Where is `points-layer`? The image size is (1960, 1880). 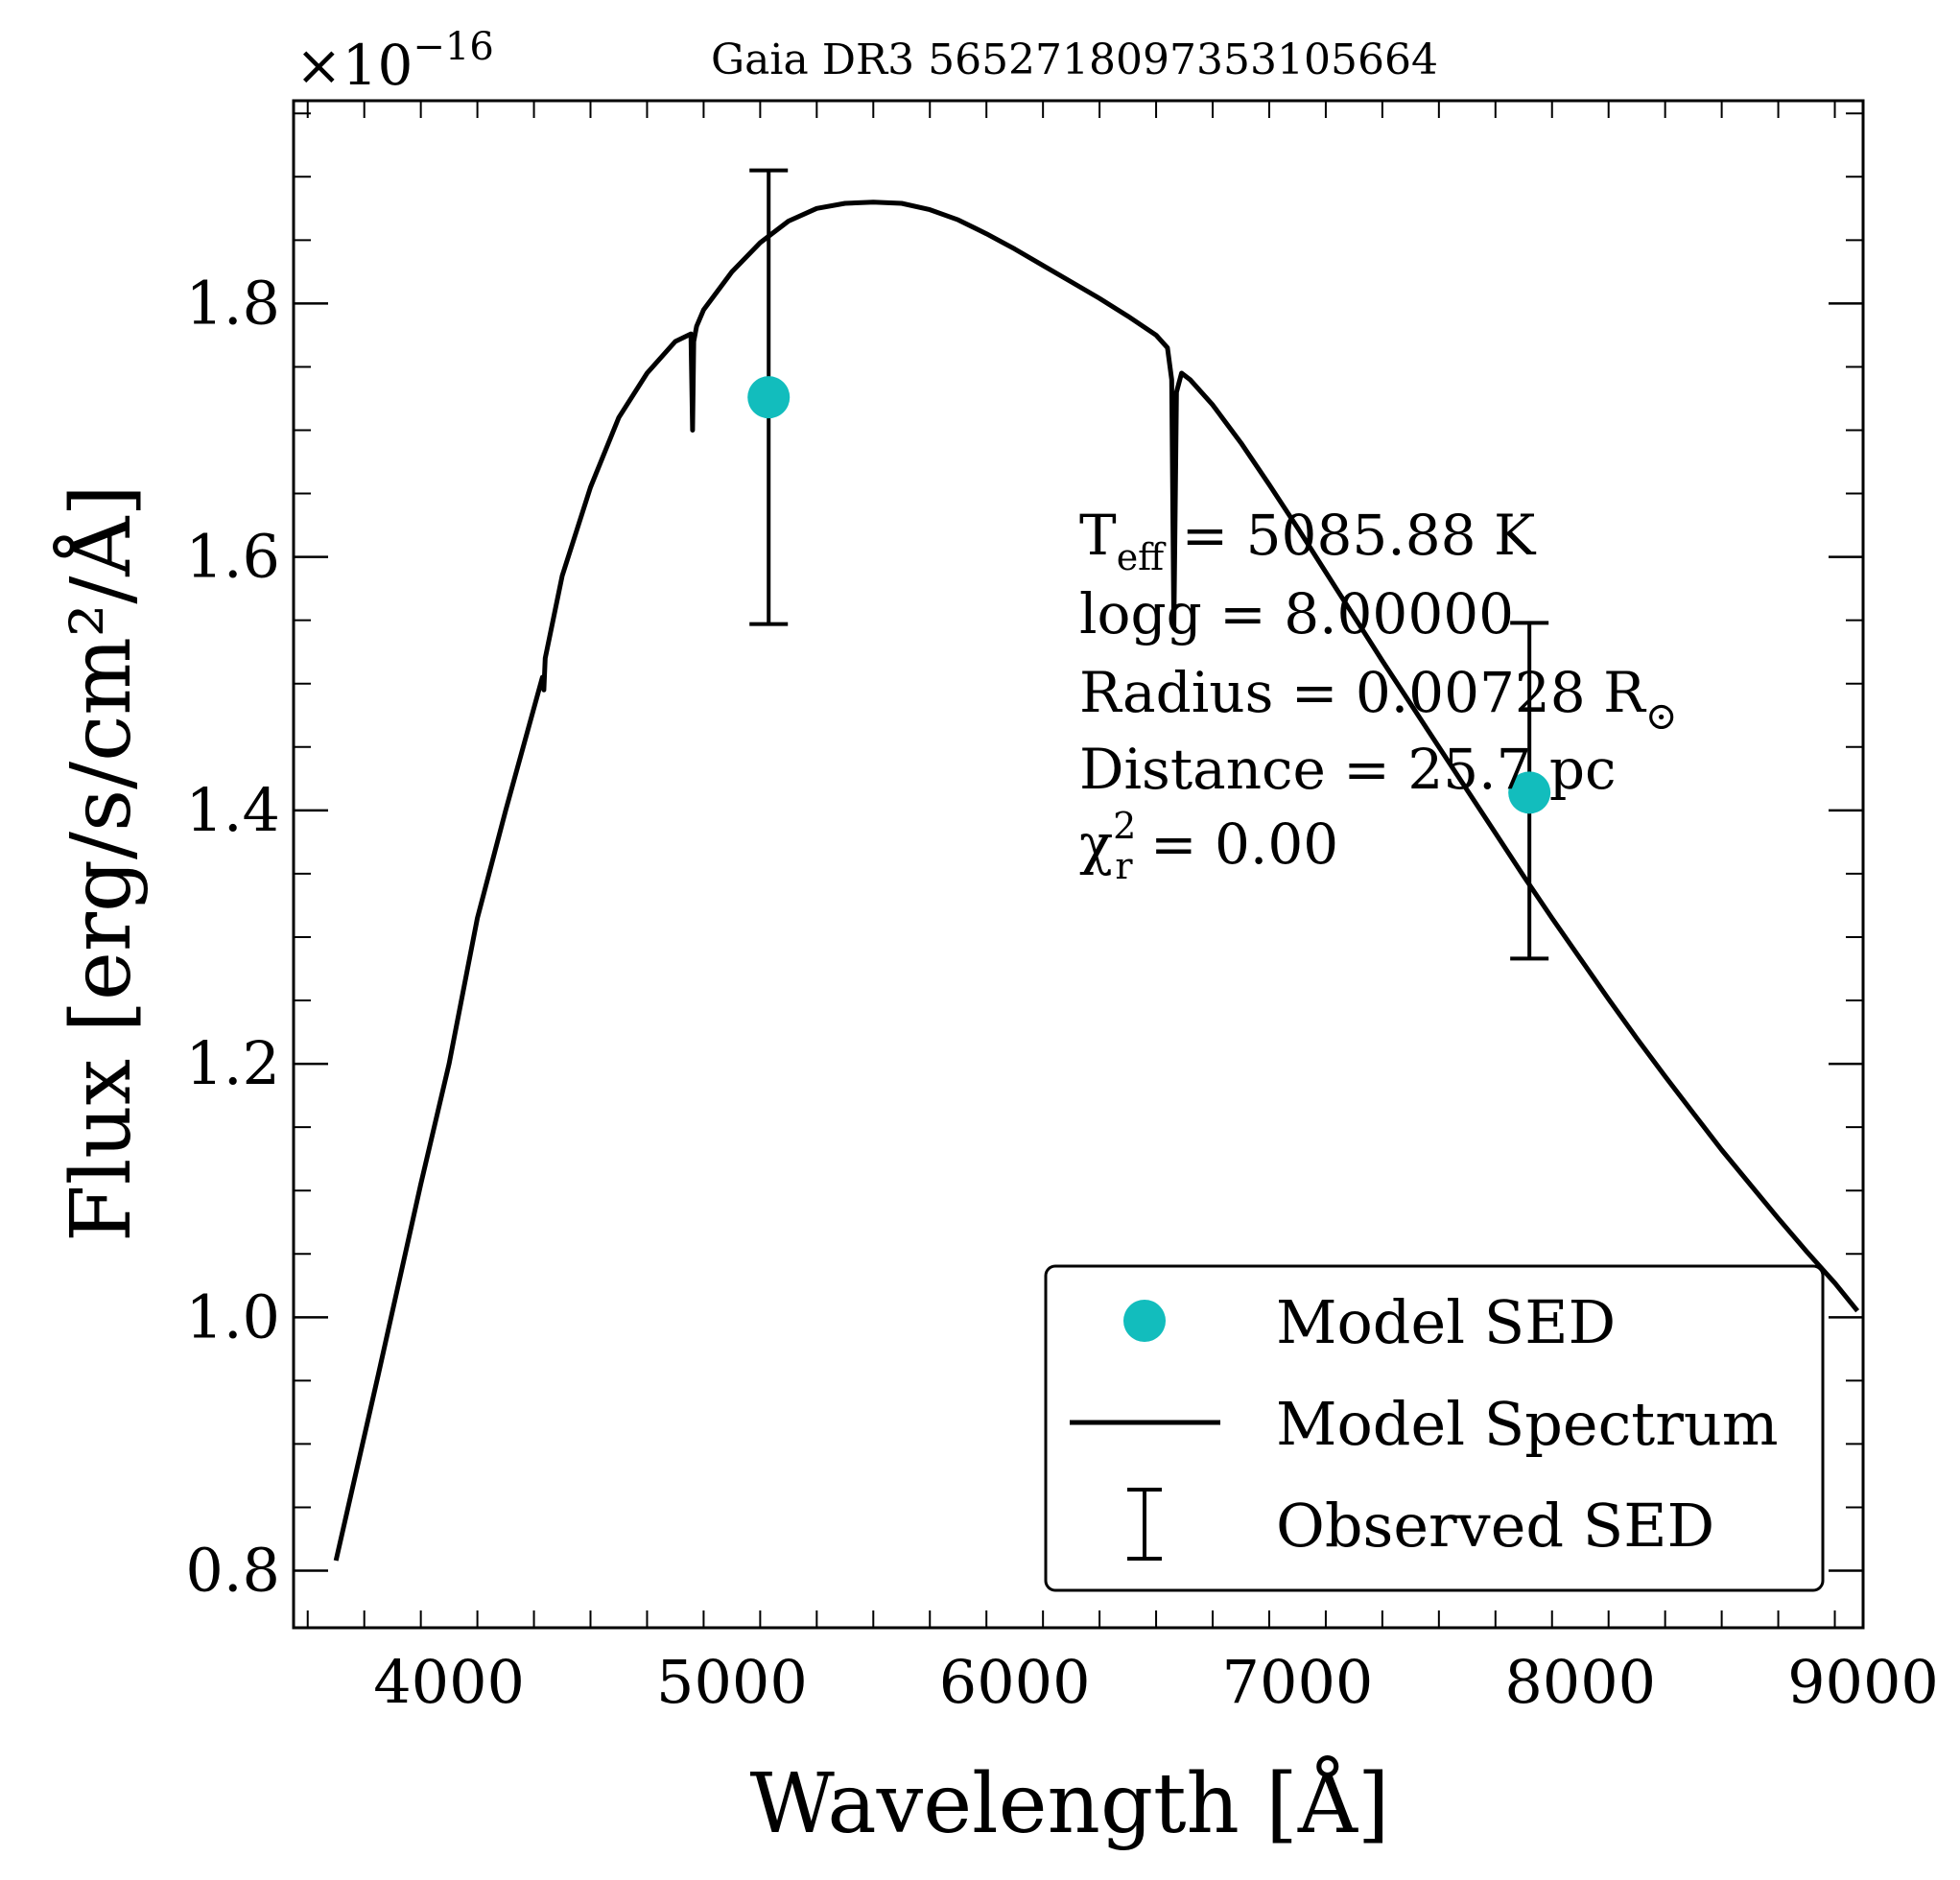 points-layer is located at coordinates (1149, 595).